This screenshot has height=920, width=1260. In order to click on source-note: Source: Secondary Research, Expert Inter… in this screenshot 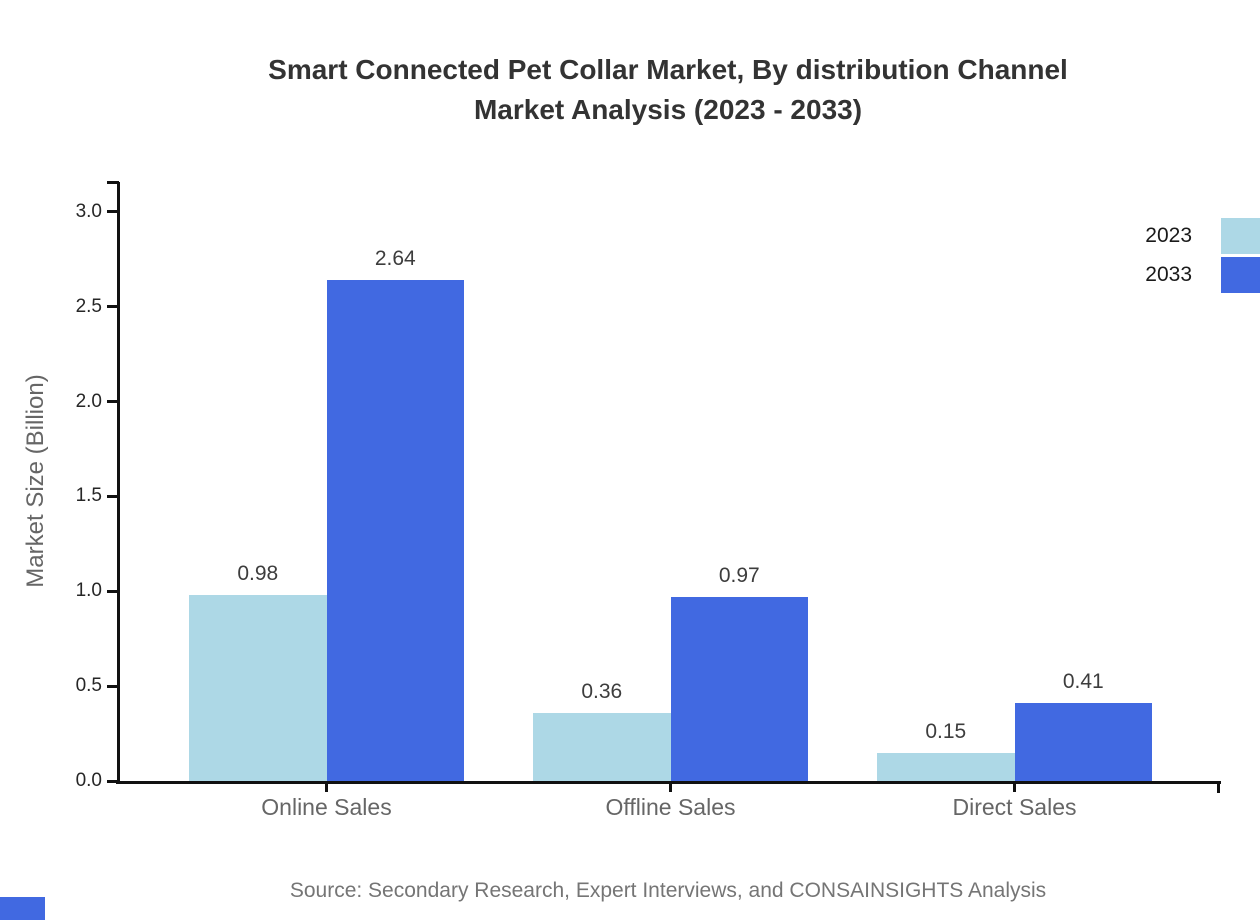, I will do `click(668, 890)`.